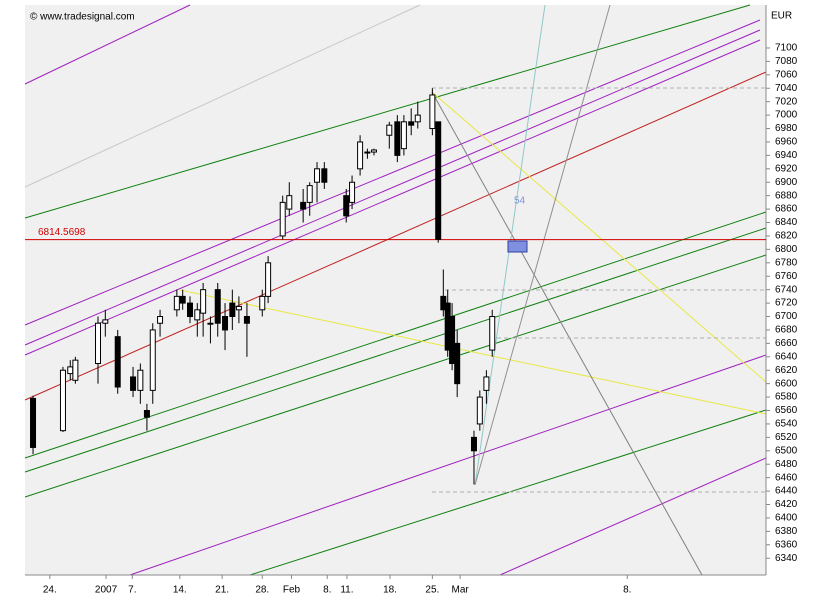 The image size is (826, 607). What do you see at coordinates (786, 303) in the screenshot?
I see `y-tick-label: 6720` at bounding box center [786, 303].